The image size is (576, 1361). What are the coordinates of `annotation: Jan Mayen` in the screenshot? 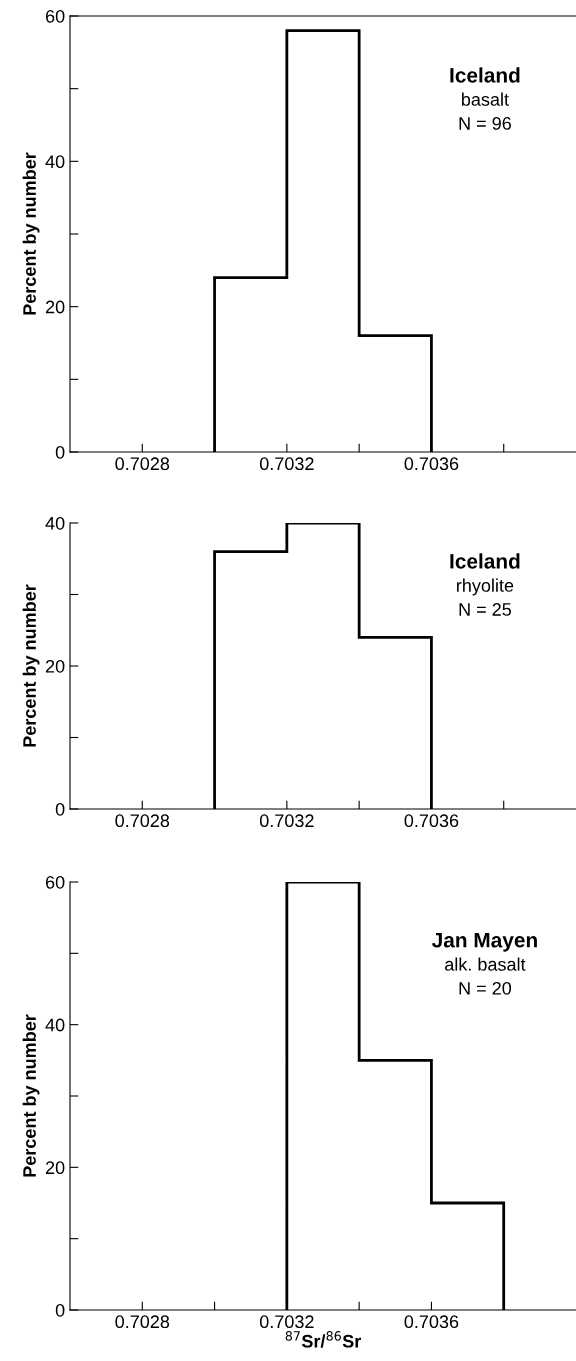 It's located at (484, 942).